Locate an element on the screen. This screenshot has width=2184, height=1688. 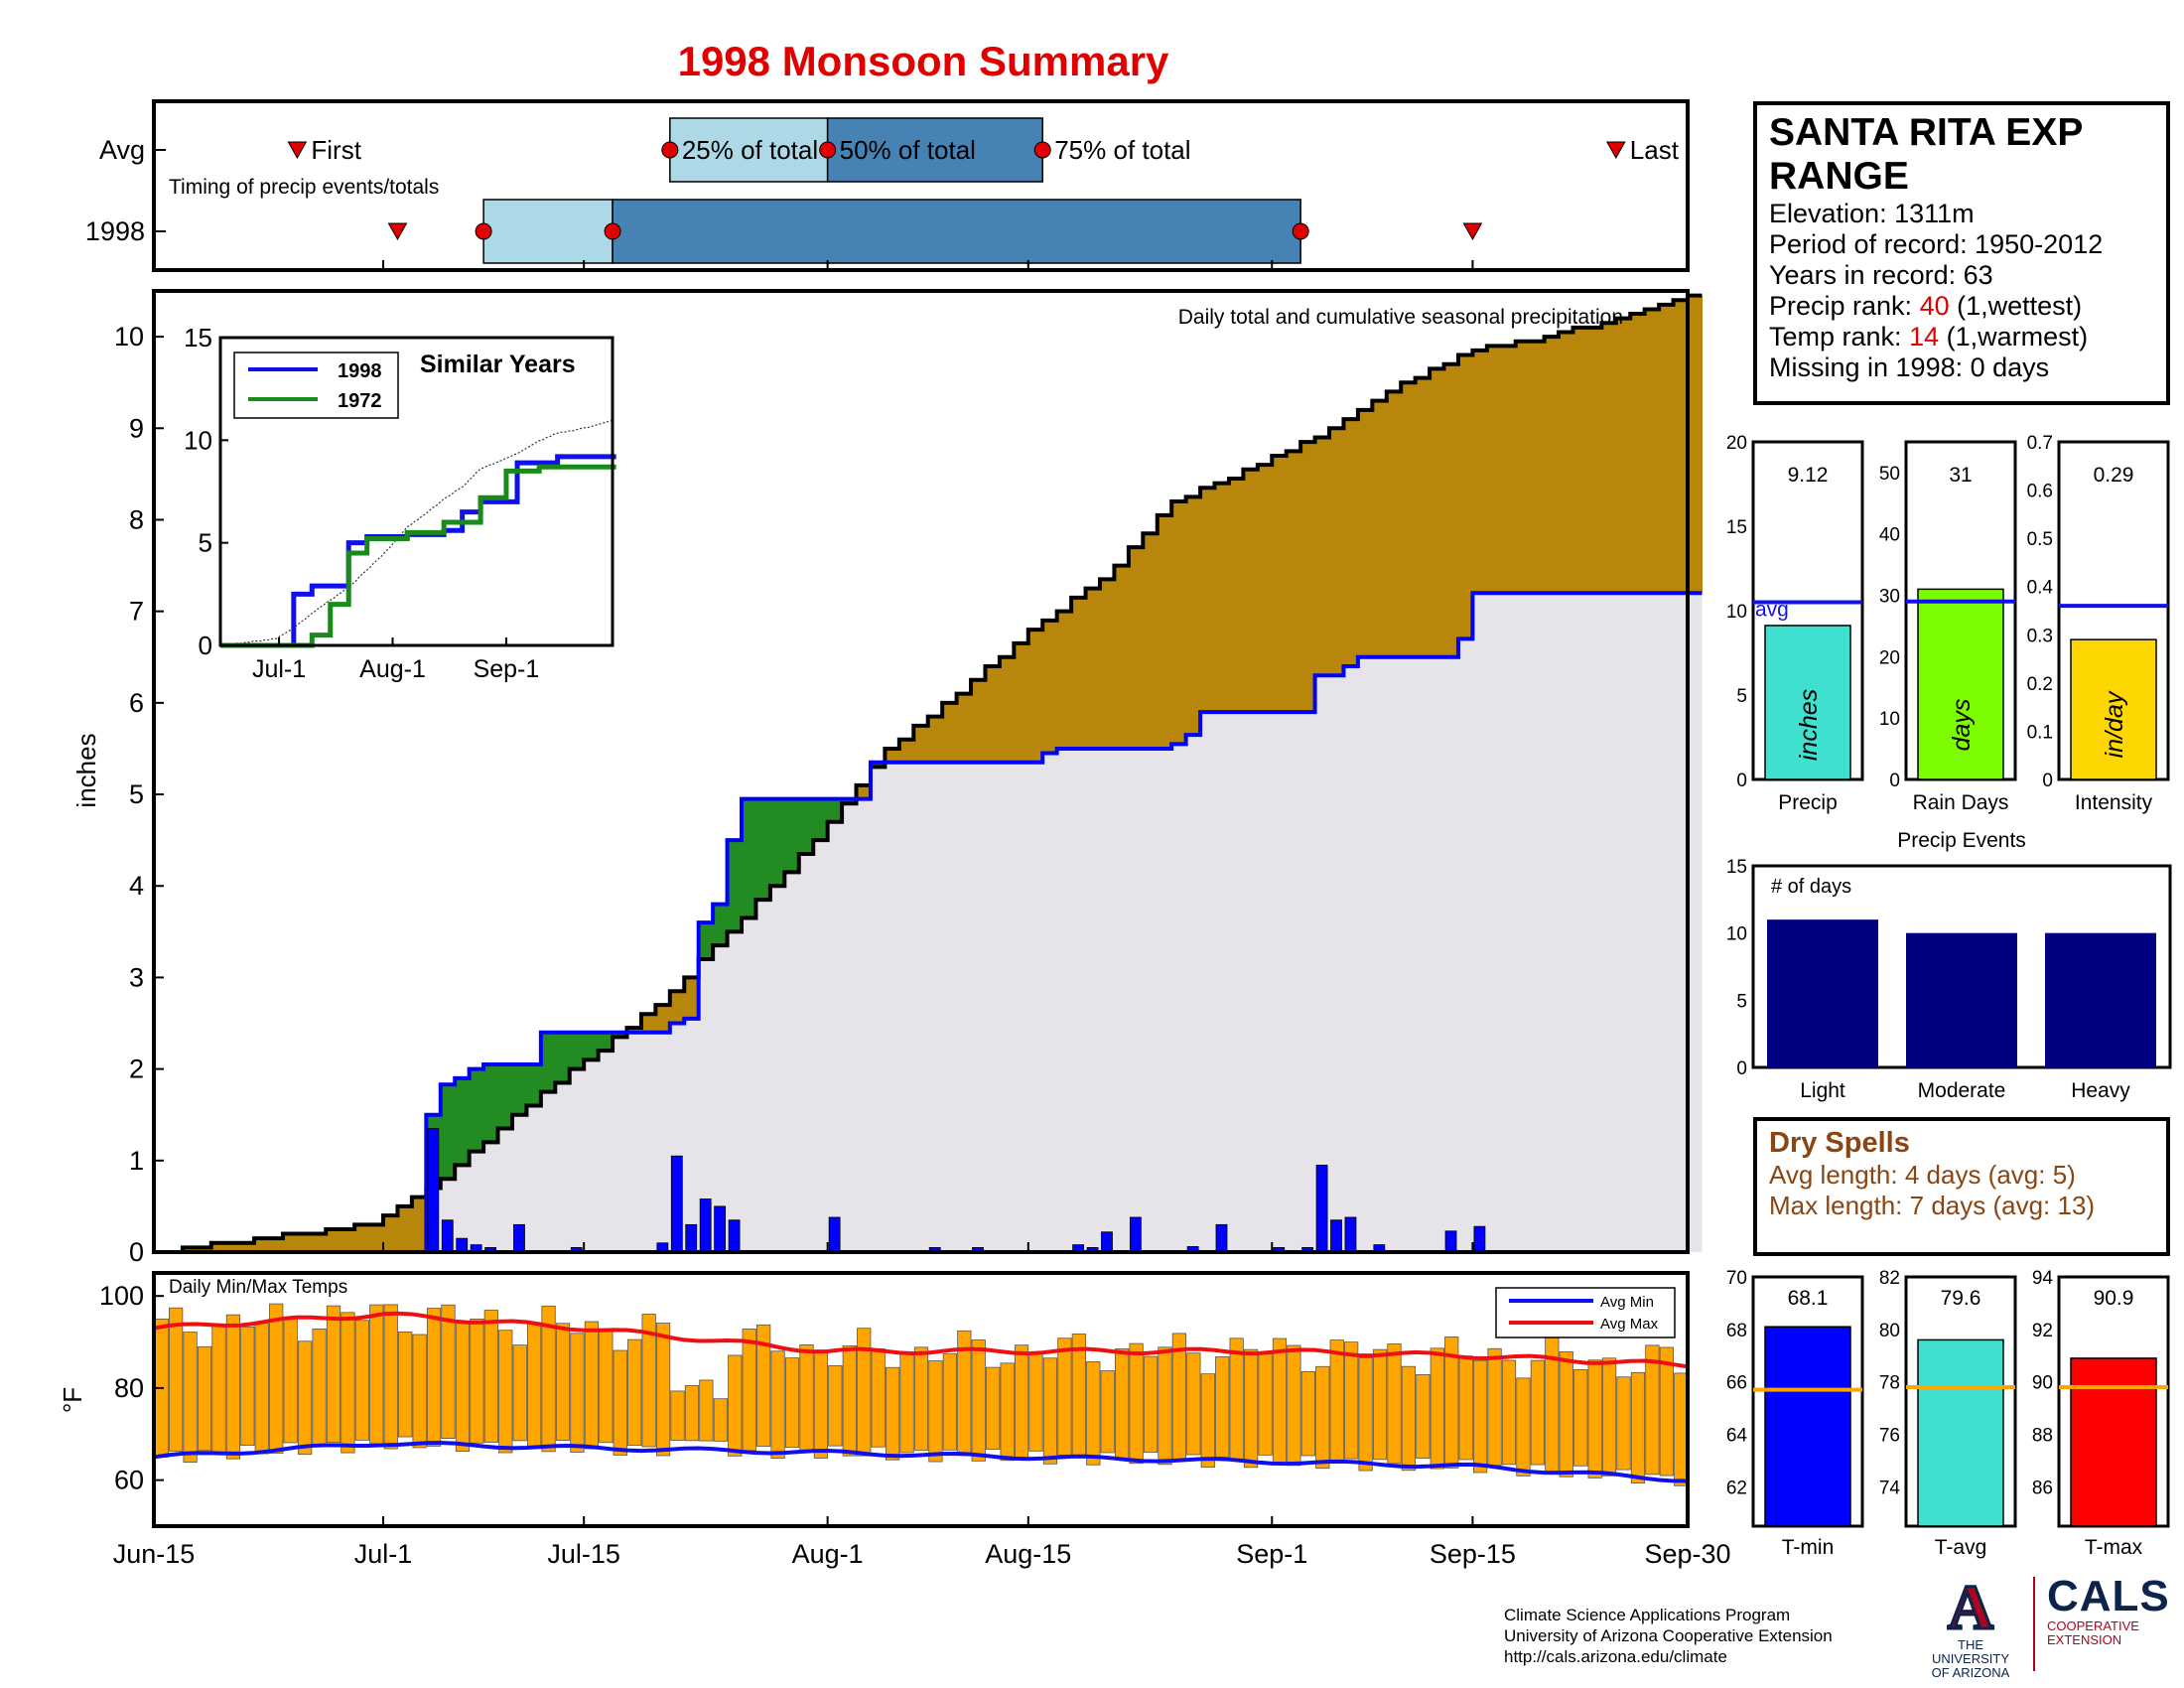
events-y-tick-label: 10 is located at coordinates (1736, 934).